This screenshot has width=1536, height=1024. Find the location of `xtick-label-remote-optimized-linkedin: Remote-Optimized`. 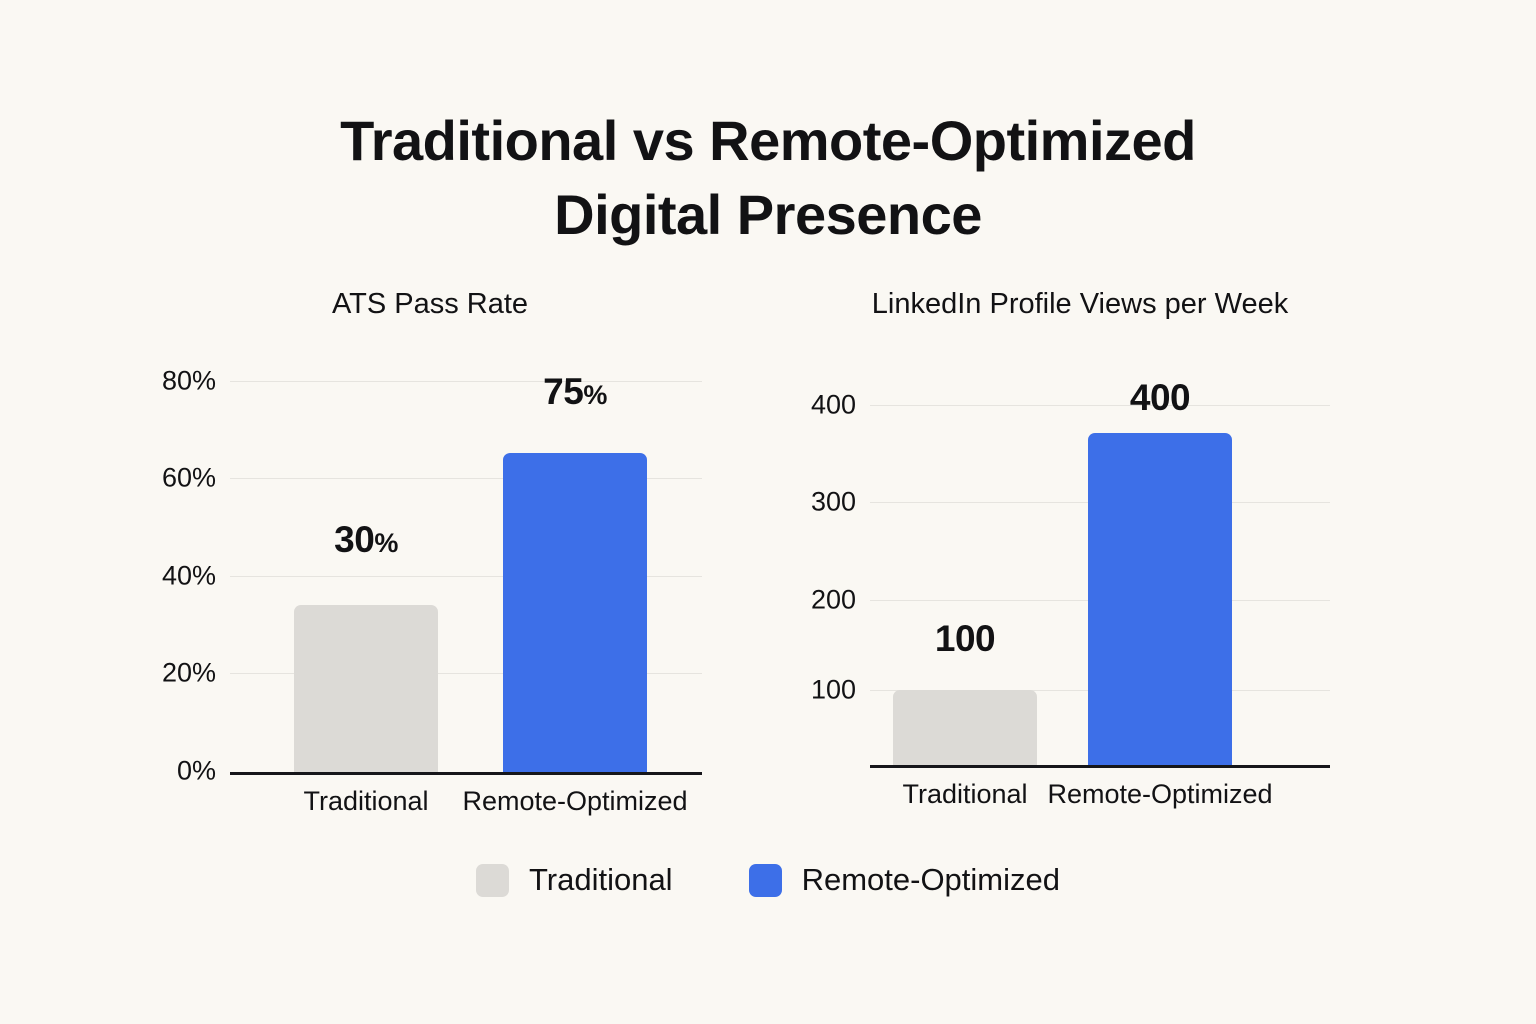

xtick-label-remote-optimized-linkedin: Remote-Optimized is located at coordinates (1160, 794).